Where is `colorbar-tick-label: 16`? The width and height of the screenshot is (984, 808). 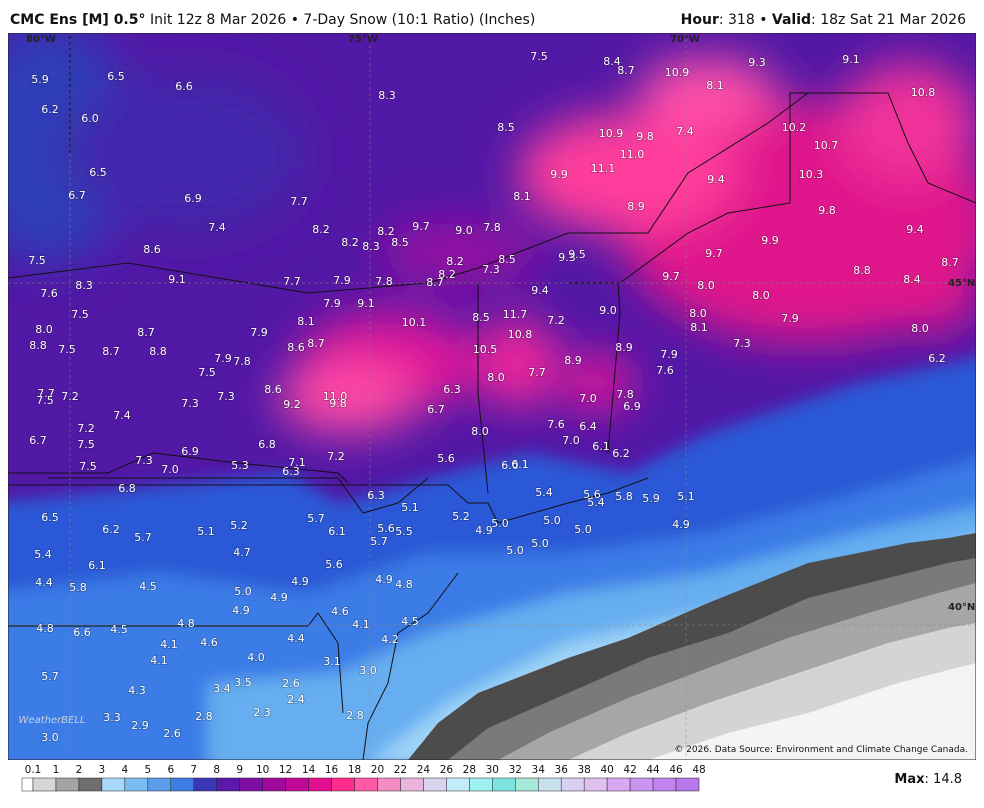
colorbar-tick-label: 16 is located at coordinates (332, 770).